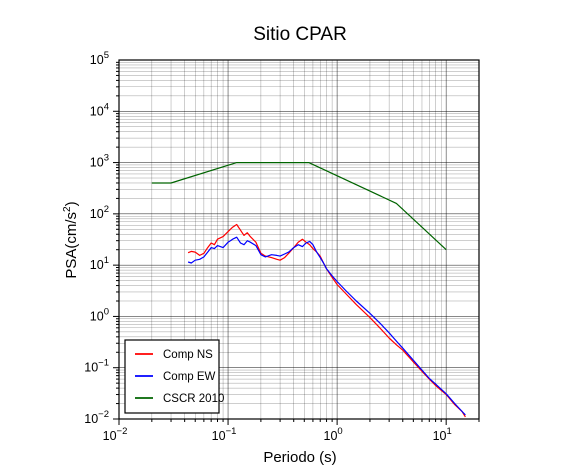  I want to click on x-tick-label: 10⁻¹, so click(224, 434).